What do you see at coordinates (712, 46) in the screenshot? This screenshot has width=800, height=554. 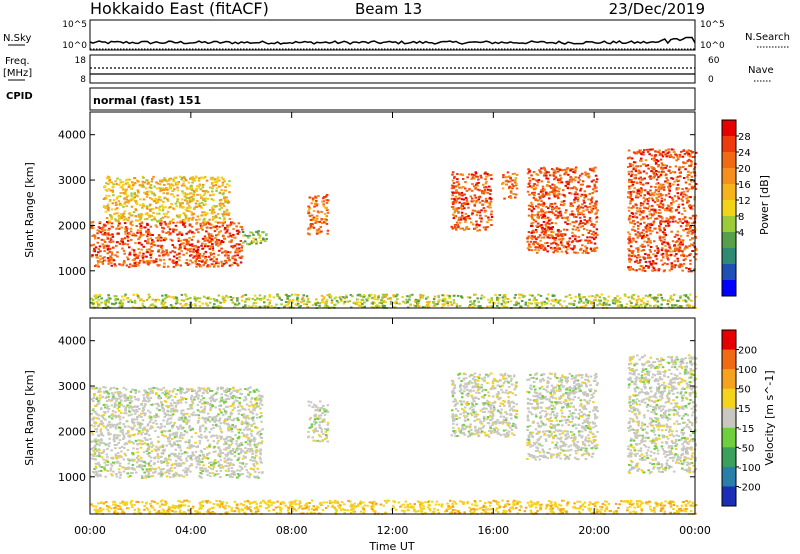 I see `noise-tick-low-right: 10^0` at bounding box center [712, 46].